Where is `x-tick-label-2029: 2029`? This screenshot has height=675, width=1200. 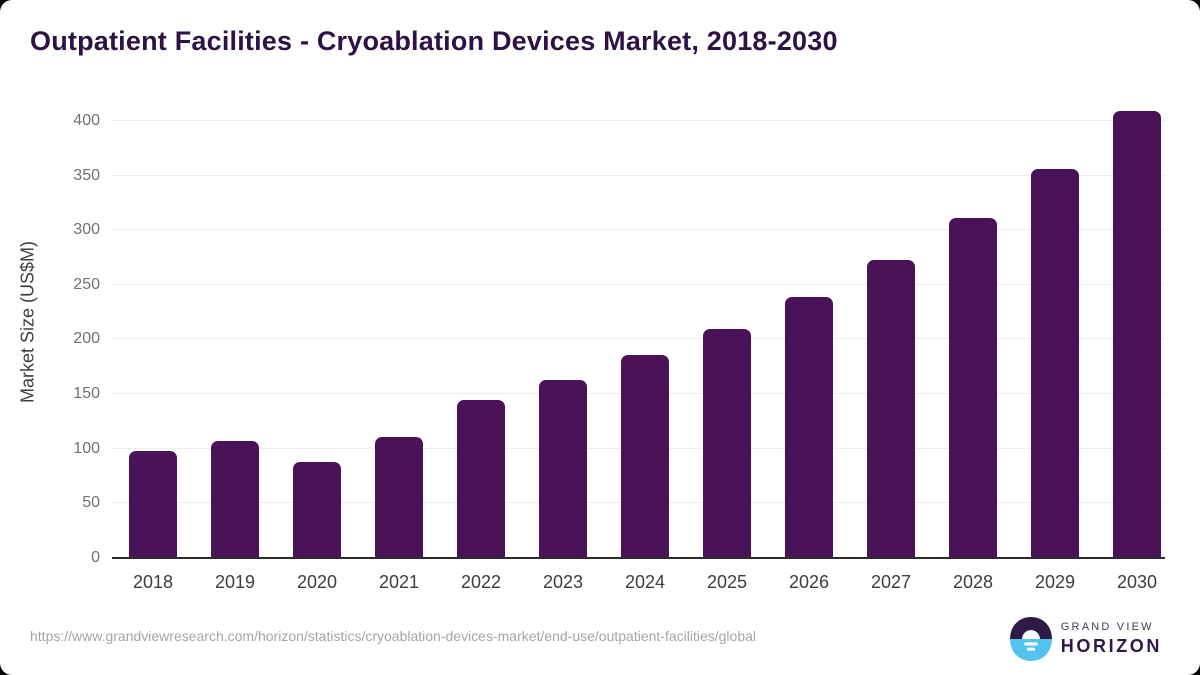 x-tick-label-2029: 2029 is located at coordinates (1055, 582).